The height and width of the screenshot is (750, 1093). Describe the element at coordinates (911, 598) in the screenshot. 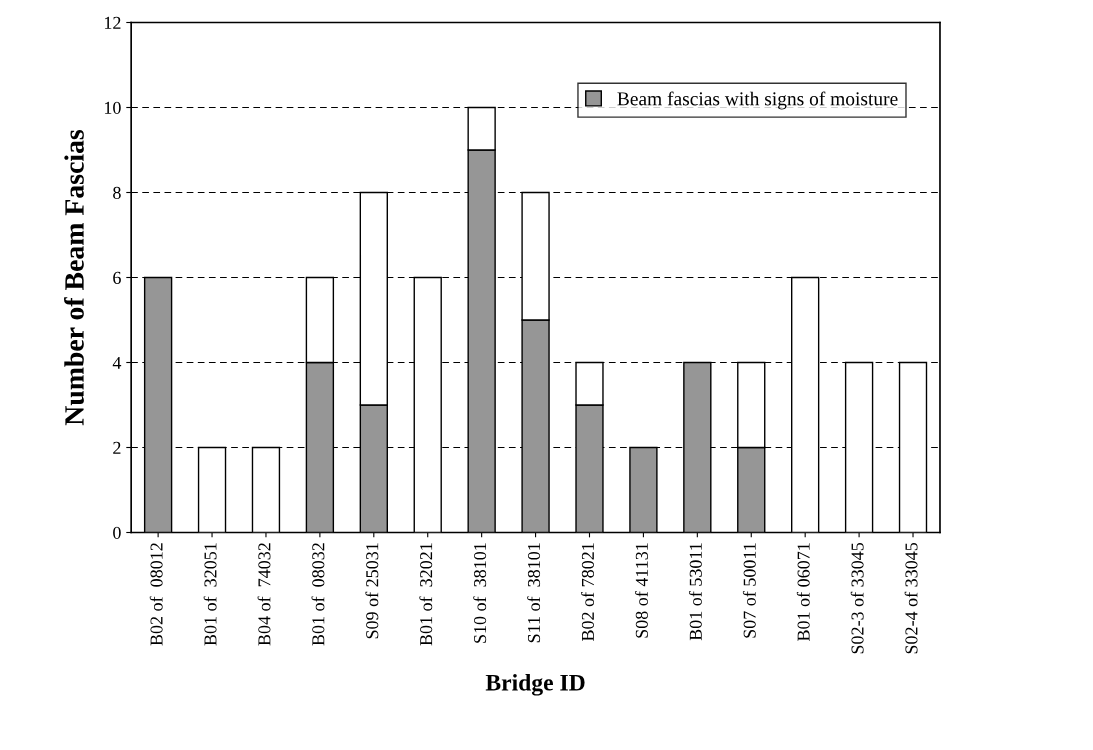

I see `x-tick-label: S02-4 of 33045` at that location.